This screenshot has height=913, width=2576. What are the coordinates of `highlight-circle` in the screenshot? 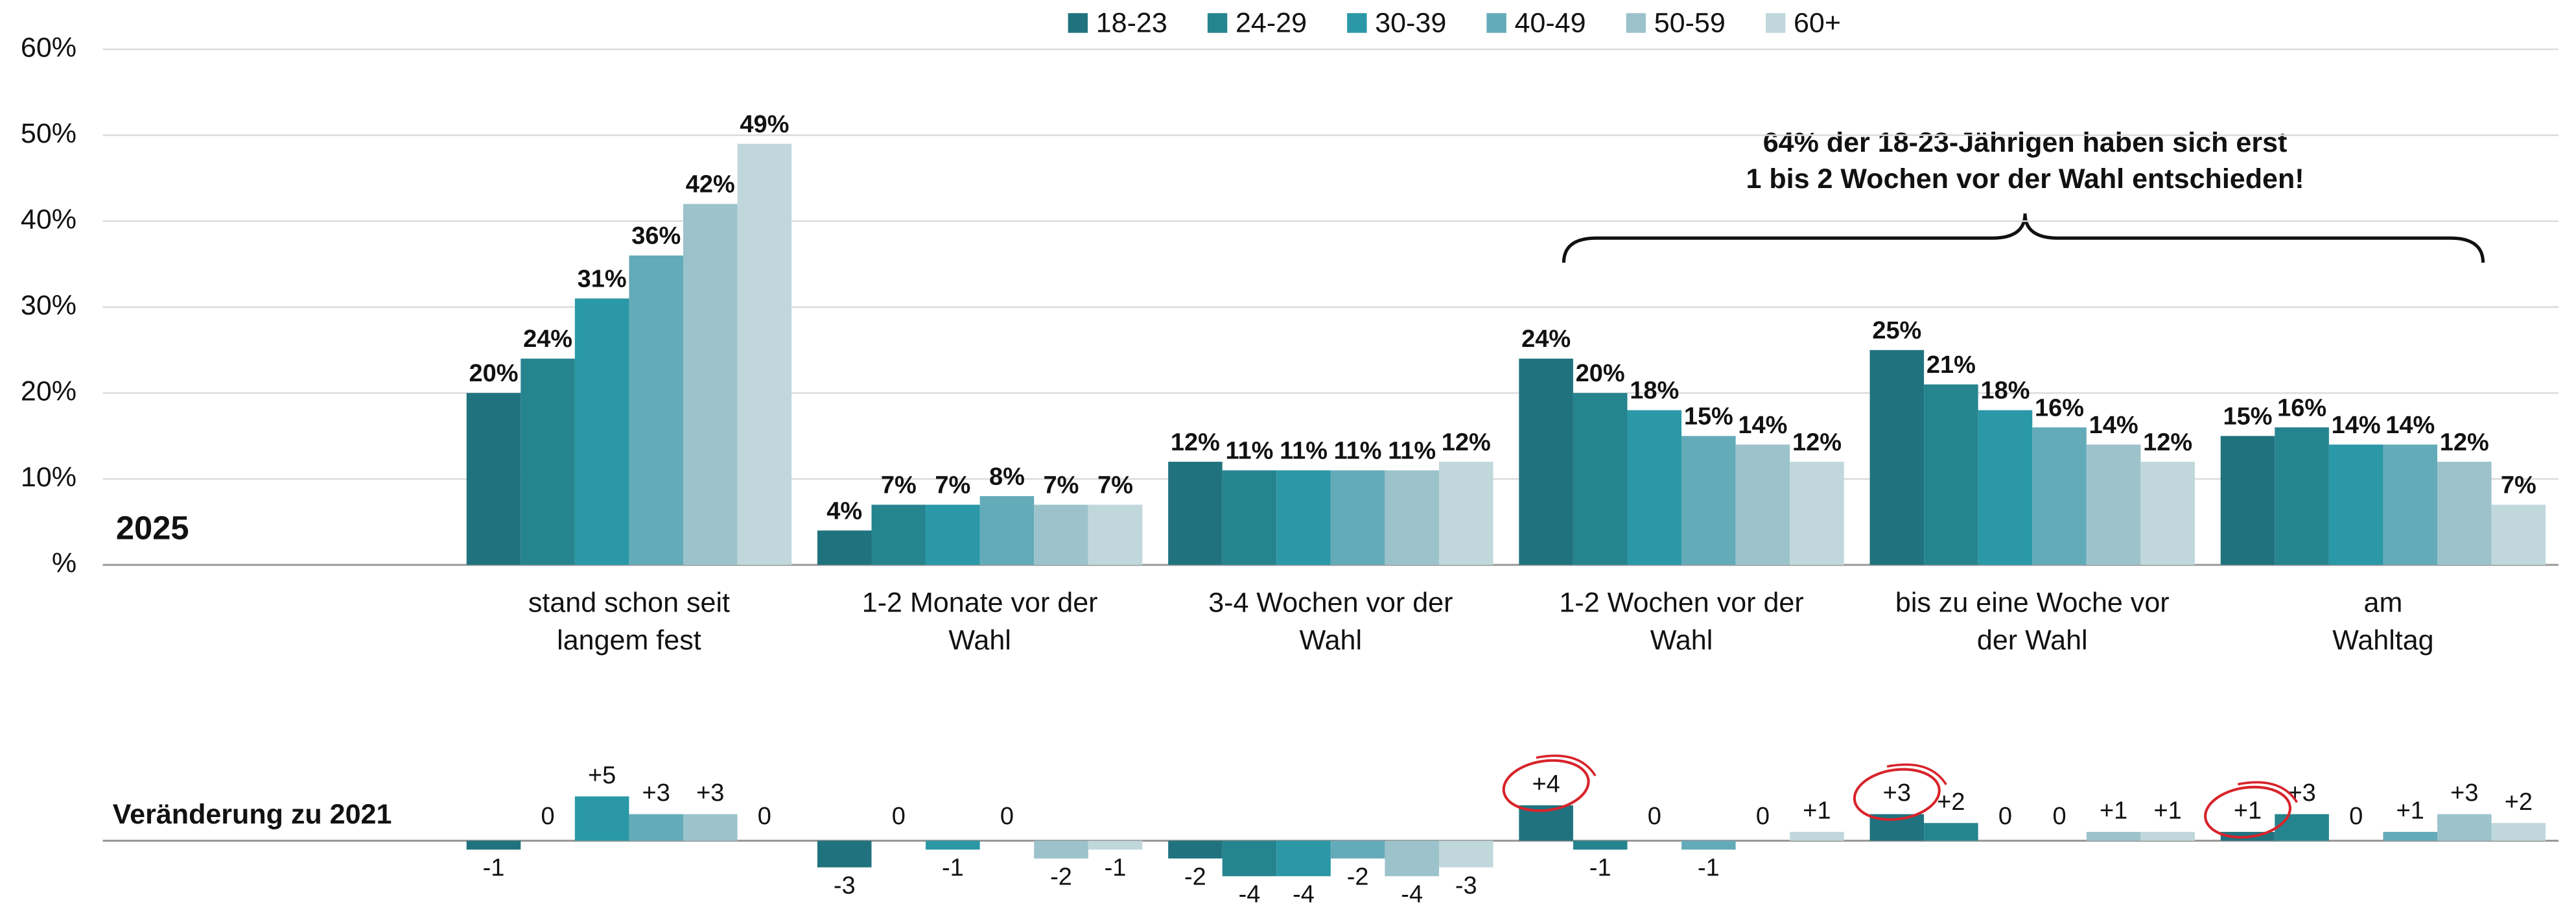 It's located at (2247, 812).